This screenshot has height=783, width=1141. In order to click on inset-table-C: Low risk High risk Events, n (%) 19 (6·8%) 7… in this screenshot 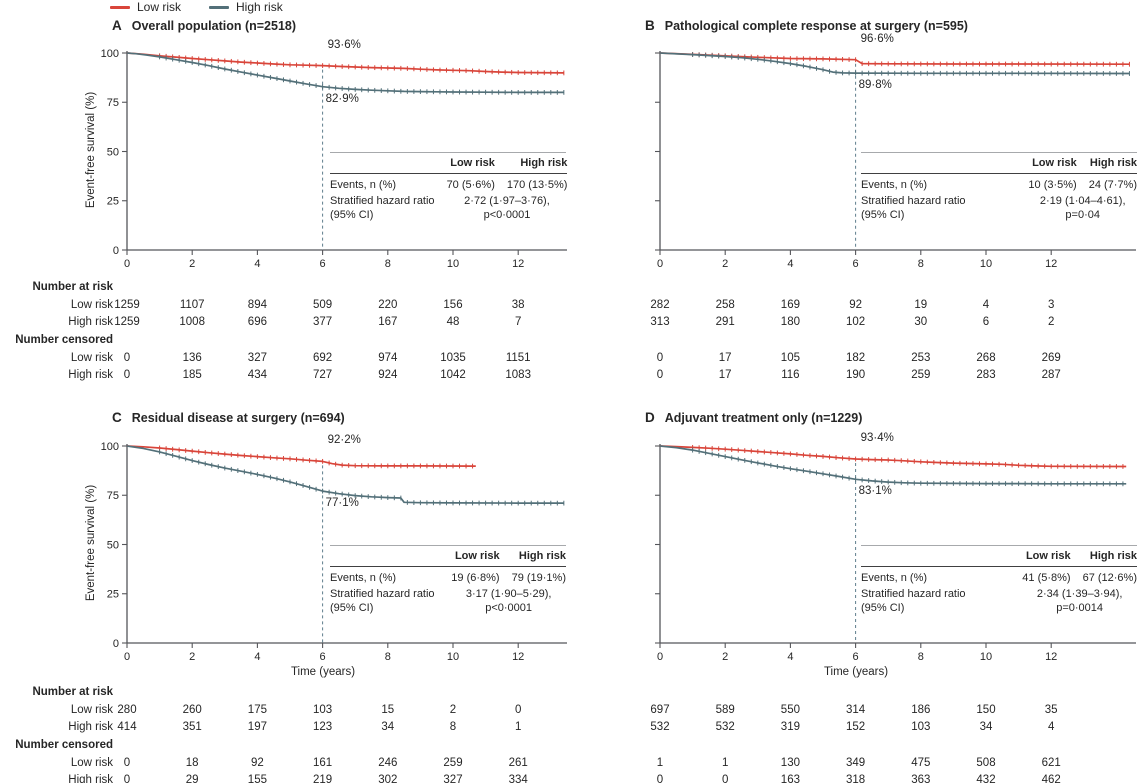, I will do `click(448, 580)`.